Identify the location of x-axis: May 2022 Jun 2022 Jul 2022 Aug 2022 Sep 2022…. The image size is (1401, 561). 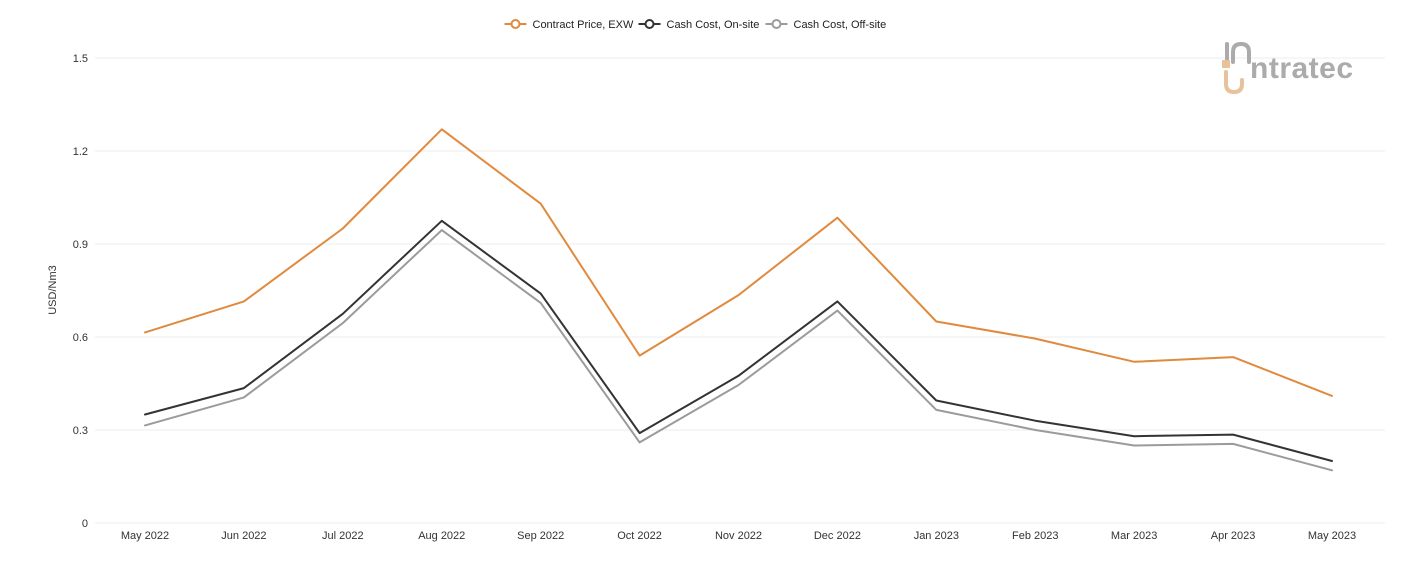
(738, 536).